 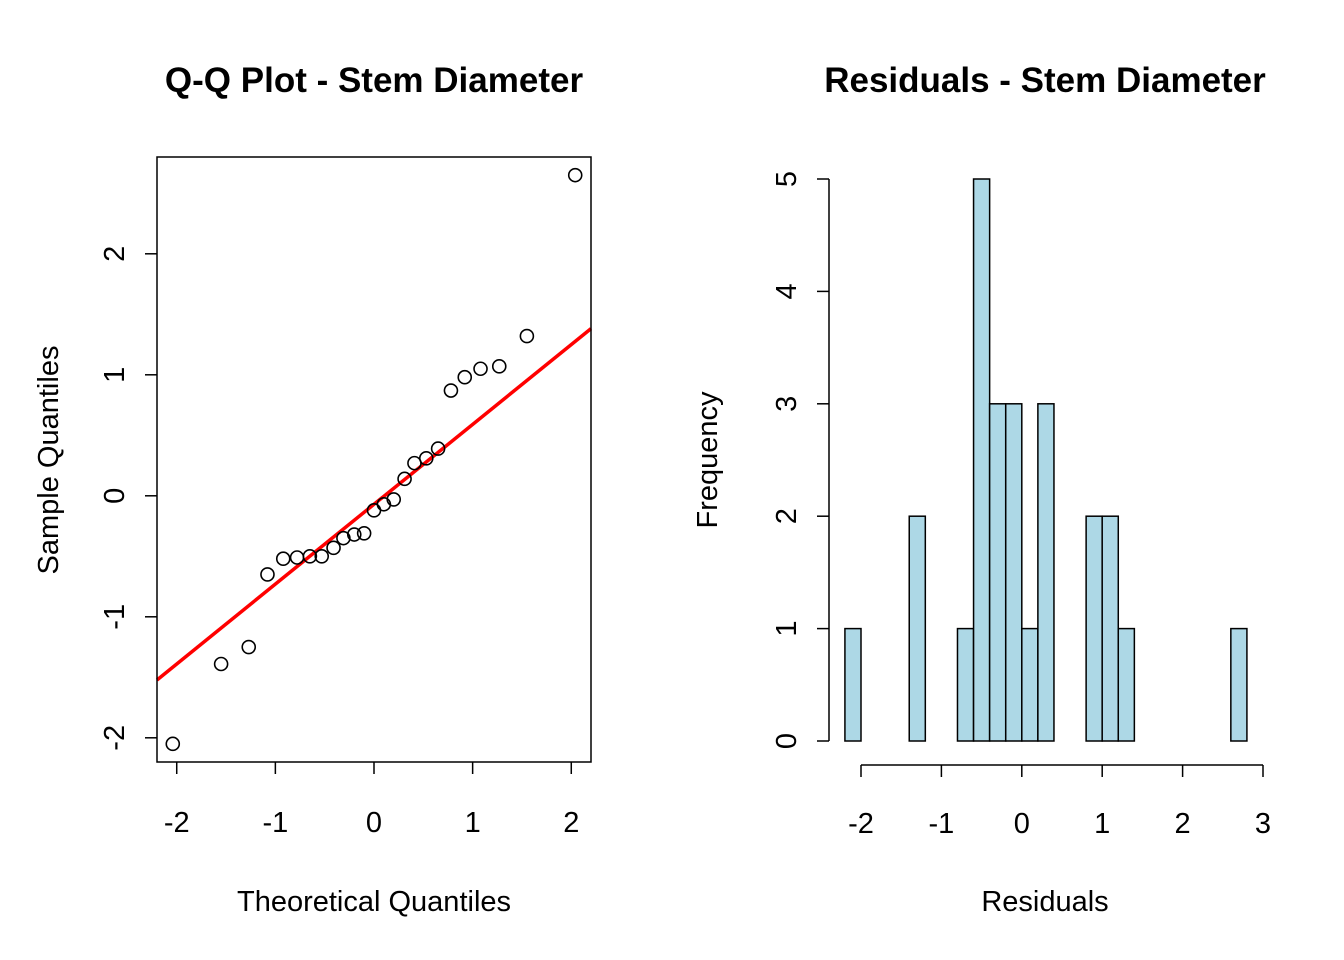 What do you see at coordinates (1045, 80) in the screenshot?
I see `histogram-title: Residuals - Stem Diameter` at bounding box center [1045, 80].